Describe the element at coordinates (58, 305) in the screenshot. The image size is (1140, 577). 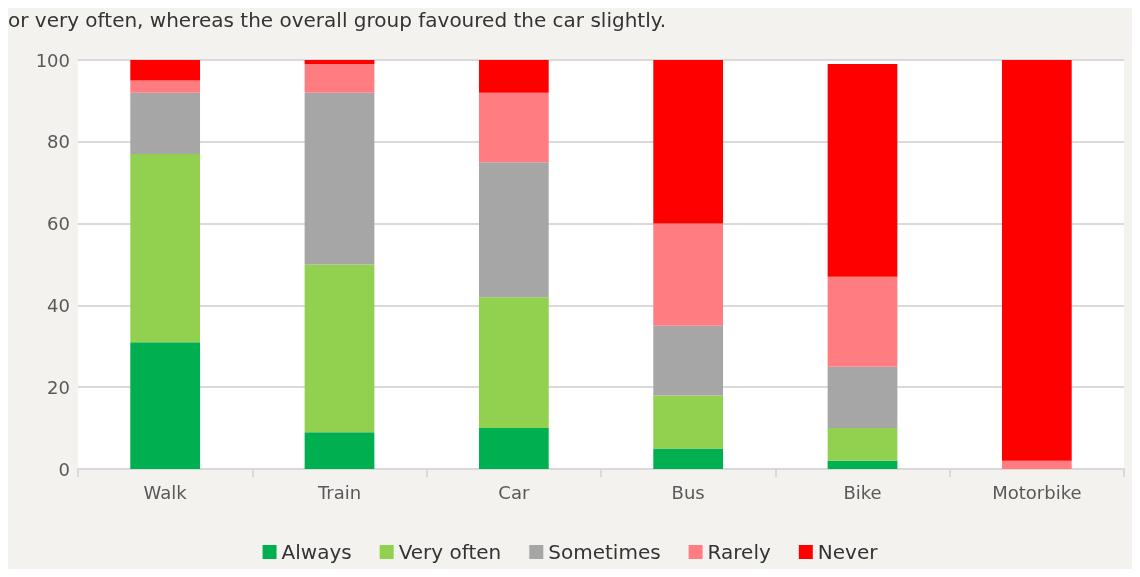
I see `y-tick-label: 40` at that location.